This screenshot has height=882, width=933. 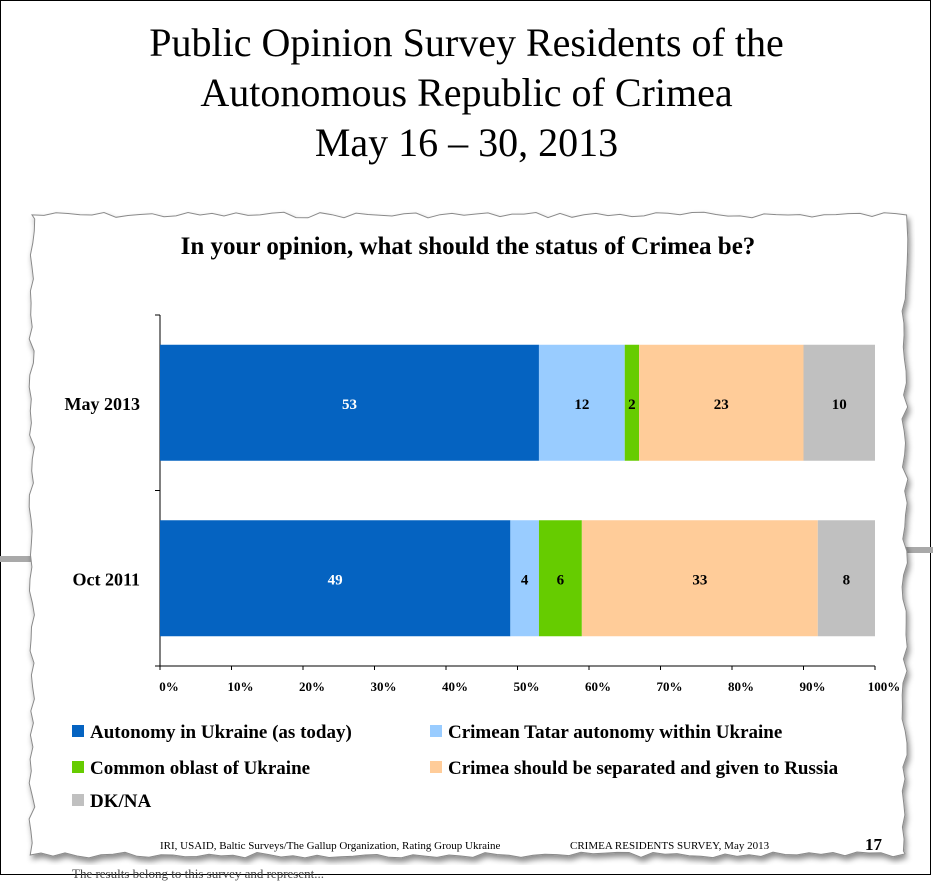 I want to click on divider-right, so click(x=916, y=550).